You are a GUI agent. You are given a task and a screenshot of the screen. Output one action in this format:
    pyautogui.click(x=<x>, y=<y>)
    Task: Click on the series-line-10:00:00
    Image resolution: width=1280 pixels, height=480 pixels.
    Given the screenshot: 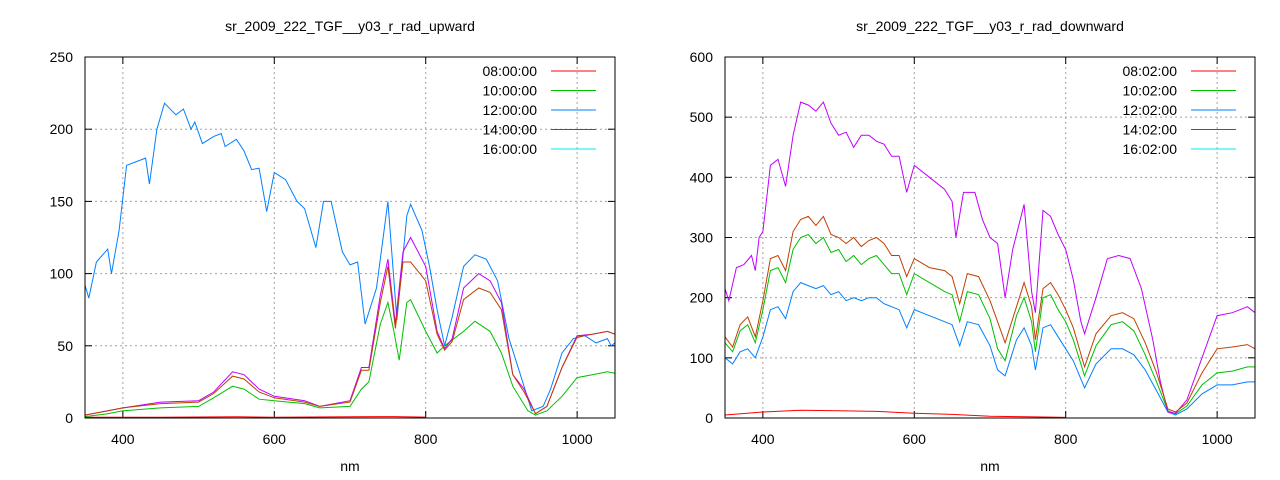 What is the action you would take?
    pyautogui.click(x=350, y=358)
    